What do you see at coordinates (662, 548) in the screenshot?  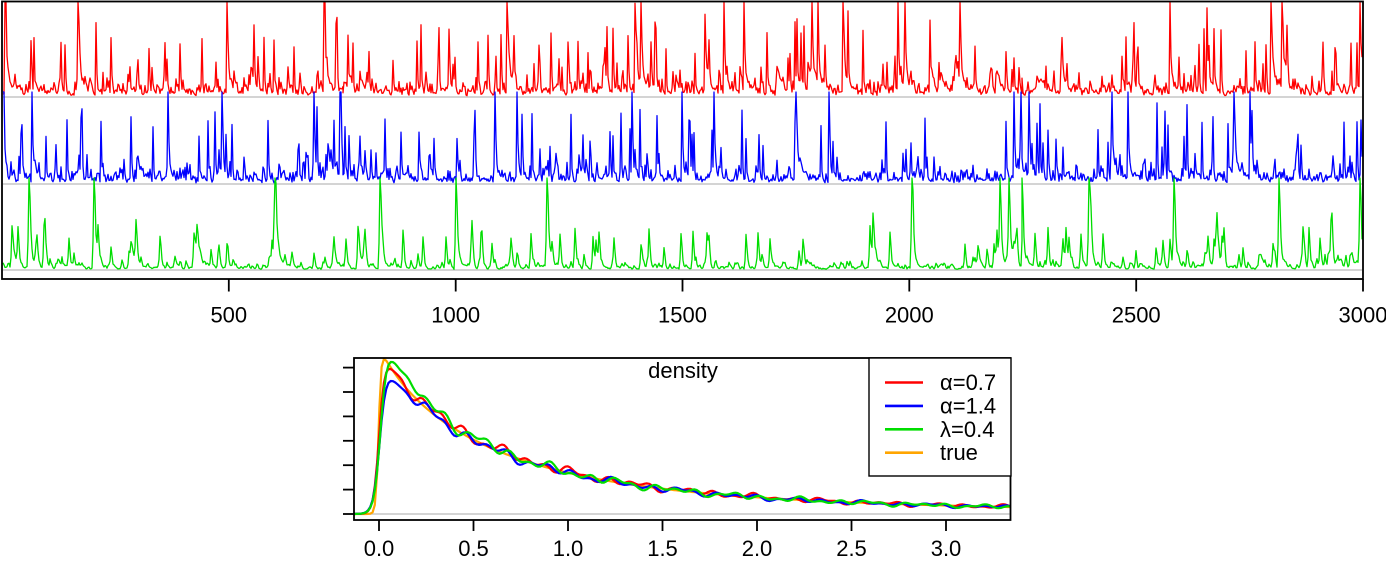 I see `svg-text: 1.5` at bounding box center [662, 548].